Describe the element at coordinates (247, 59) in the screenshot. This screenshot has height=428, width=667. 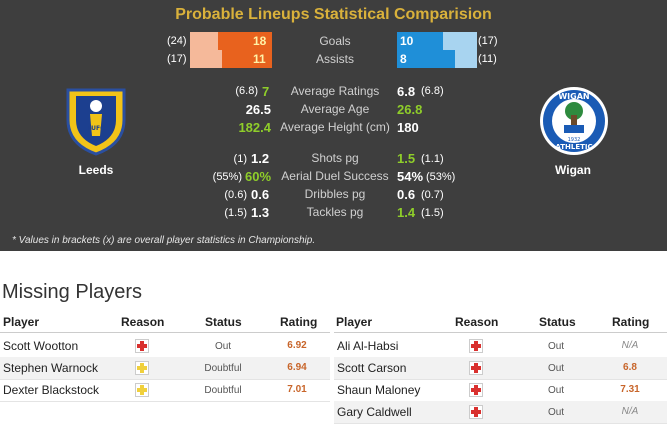
I see `home-assists-bar` at that location.